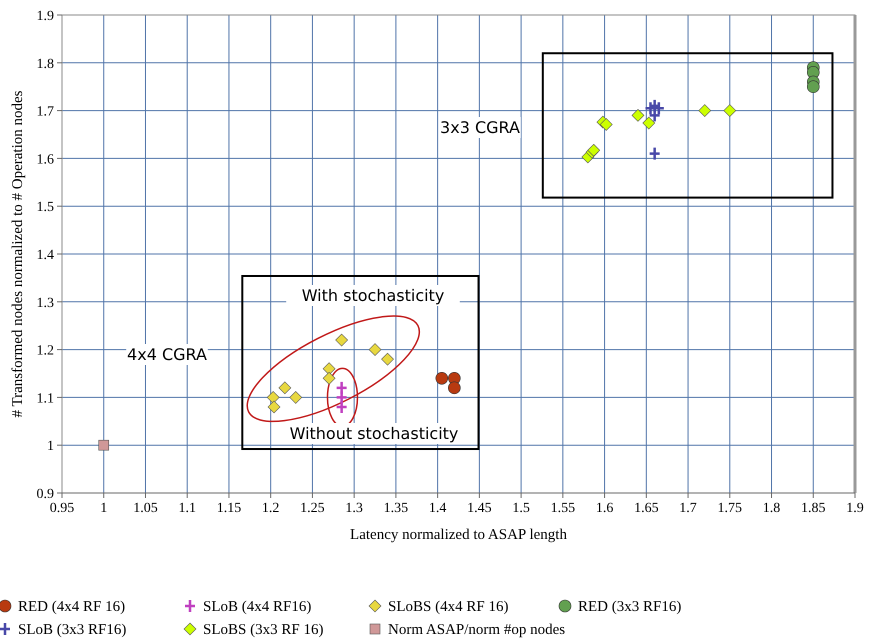  Describe the element at coordinates (257, 607) in the screenshot. I see `legend-label: SLoB (4x4 RF16)` at that location.